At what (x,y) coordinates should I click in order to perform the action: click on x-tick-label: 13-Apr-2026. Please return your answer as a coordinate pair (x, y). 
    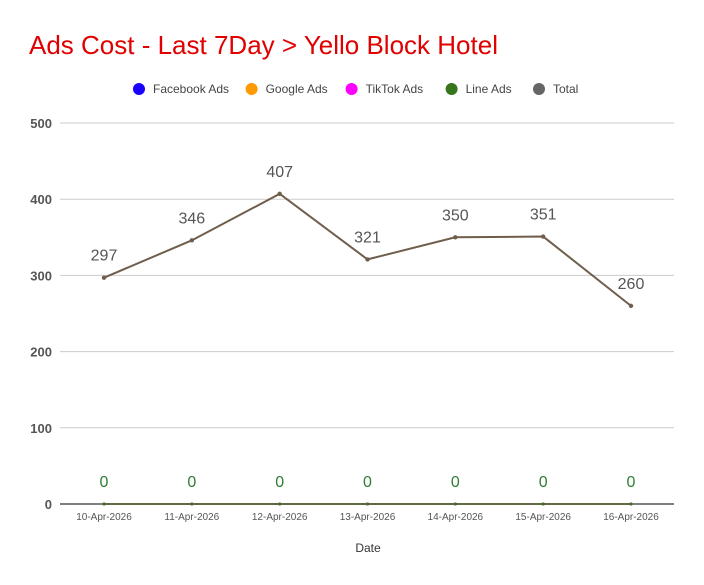
    Looking at the image, I should click on (368, 517).